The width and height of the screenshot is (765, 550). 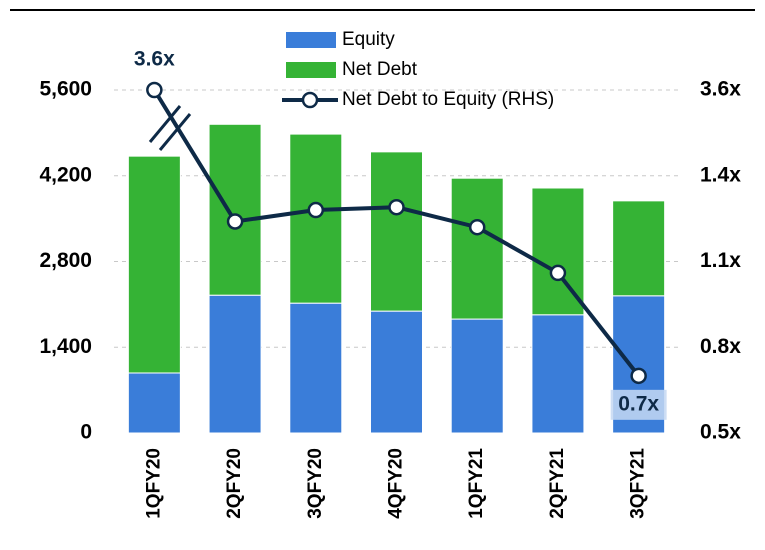 I want to click on y2-tick-label: 1.1x, so click(x=720, y=260).